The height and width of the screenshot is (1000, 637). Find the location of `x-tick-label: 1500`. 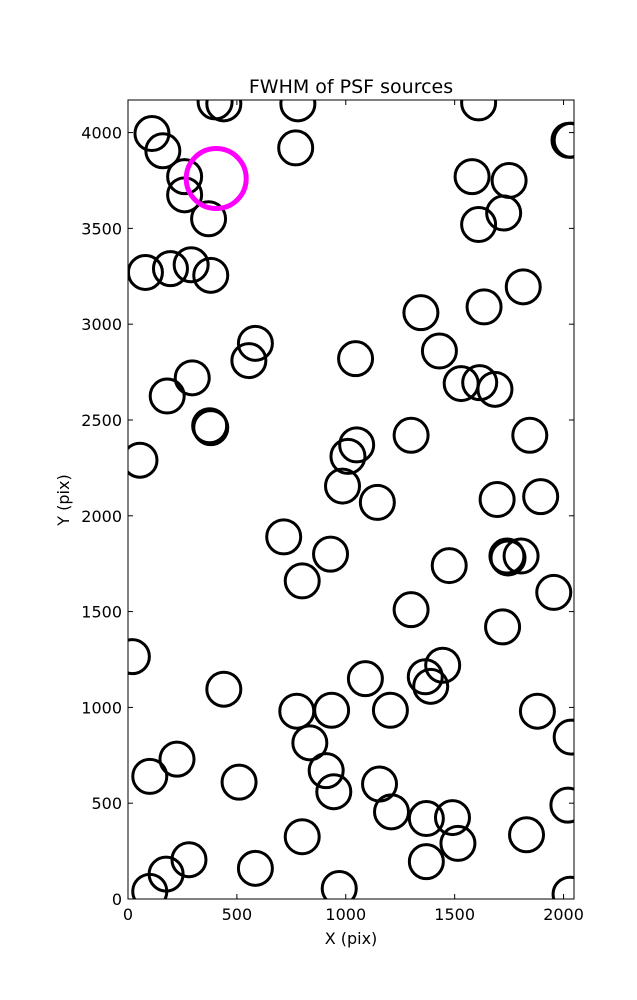

x-tick-label: 1500 is located at coordinates (454, 914).